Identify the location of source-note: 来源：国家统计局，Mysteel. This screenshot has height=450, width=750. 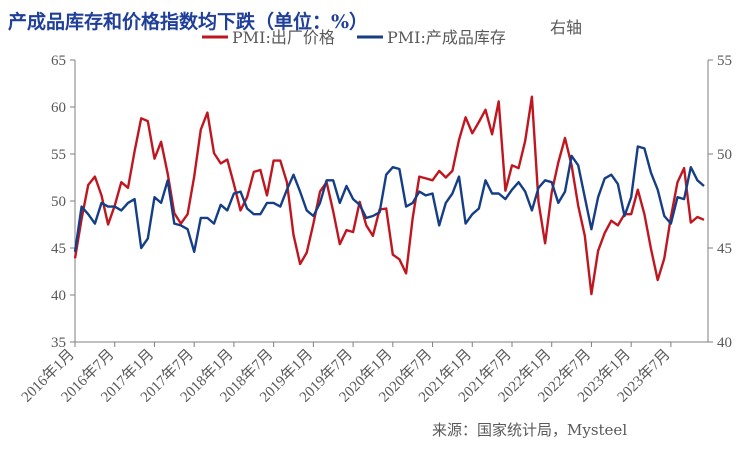
(529, 430).